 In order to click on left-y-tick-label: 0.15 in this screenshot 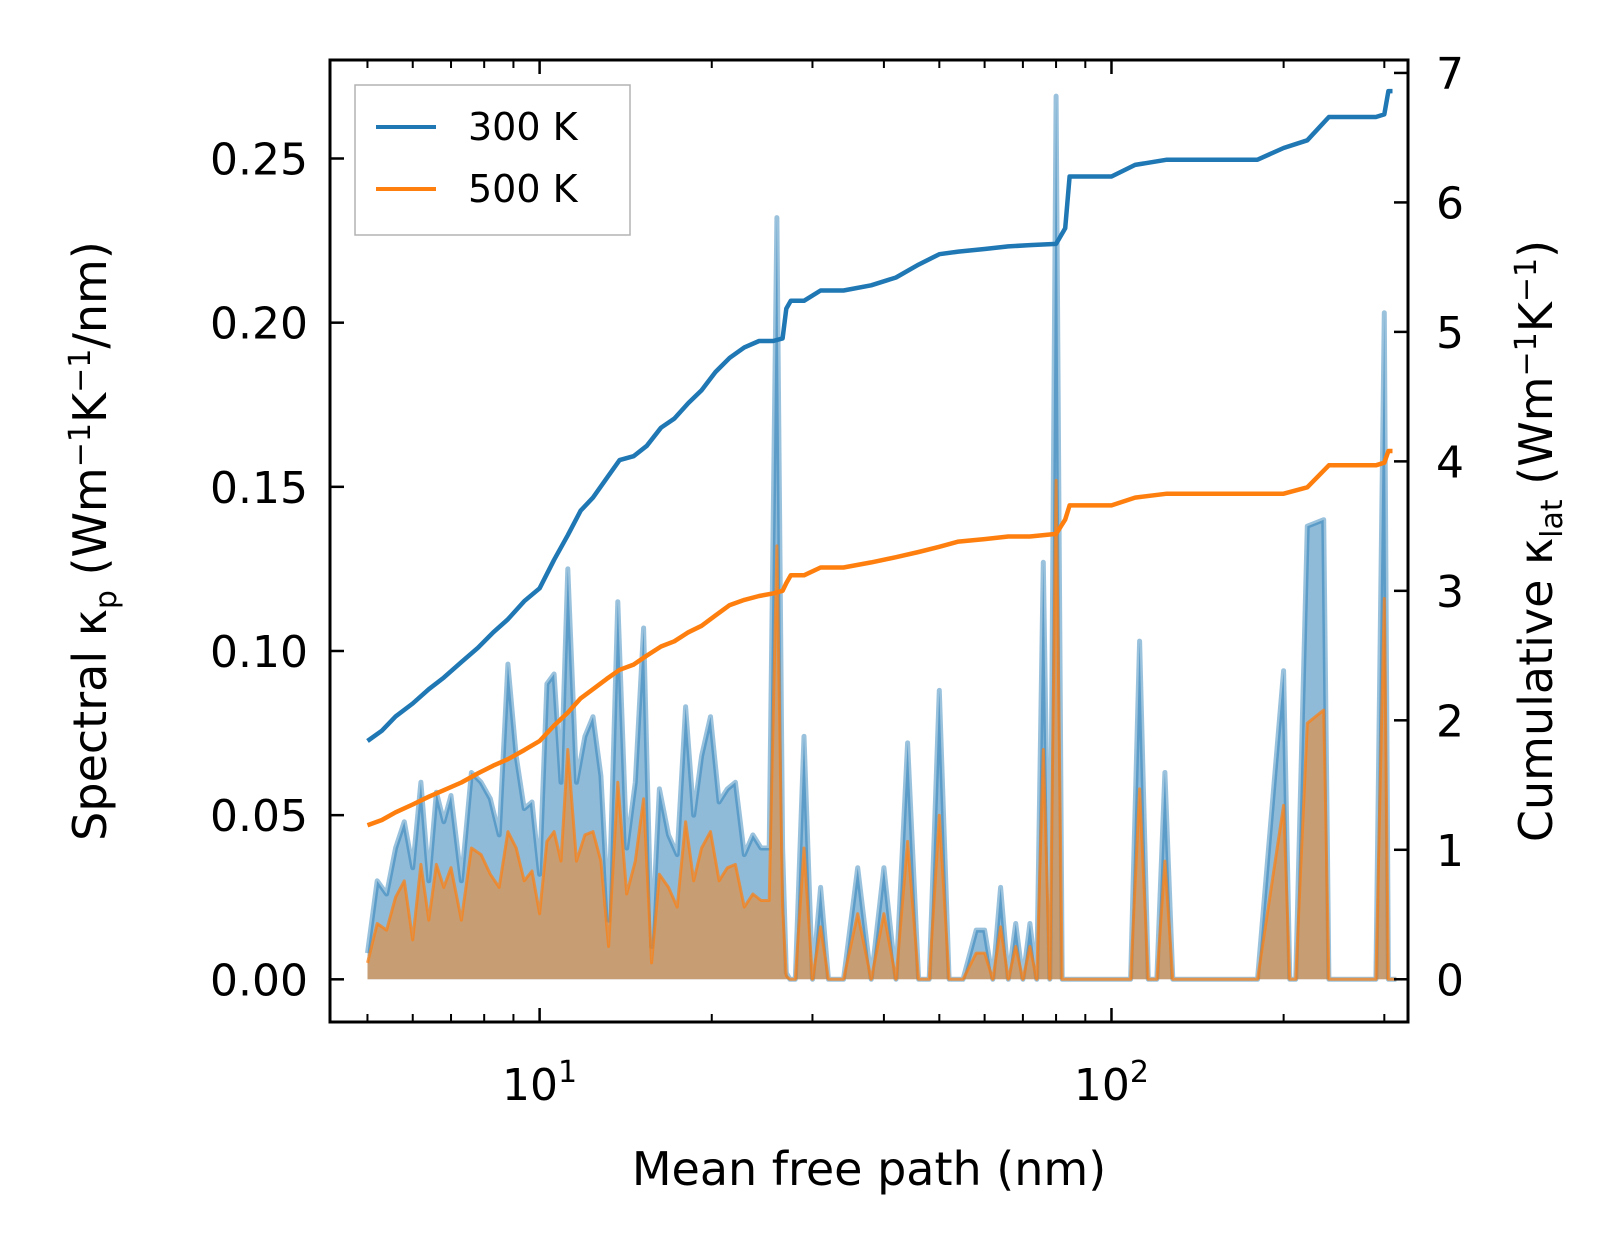, I will do `click(259, 488)`.